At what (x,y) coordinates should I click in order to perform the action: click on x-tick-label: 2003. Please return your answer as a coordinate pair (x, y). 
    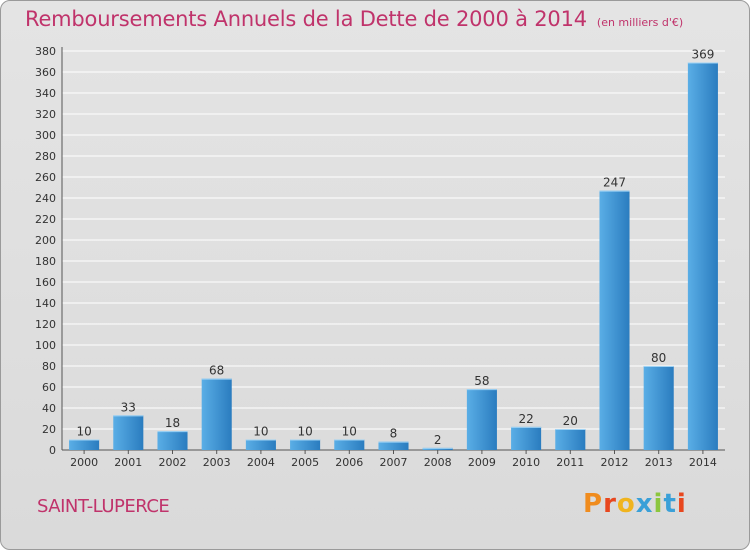
    Looking at the image, I should click on (217, 462).